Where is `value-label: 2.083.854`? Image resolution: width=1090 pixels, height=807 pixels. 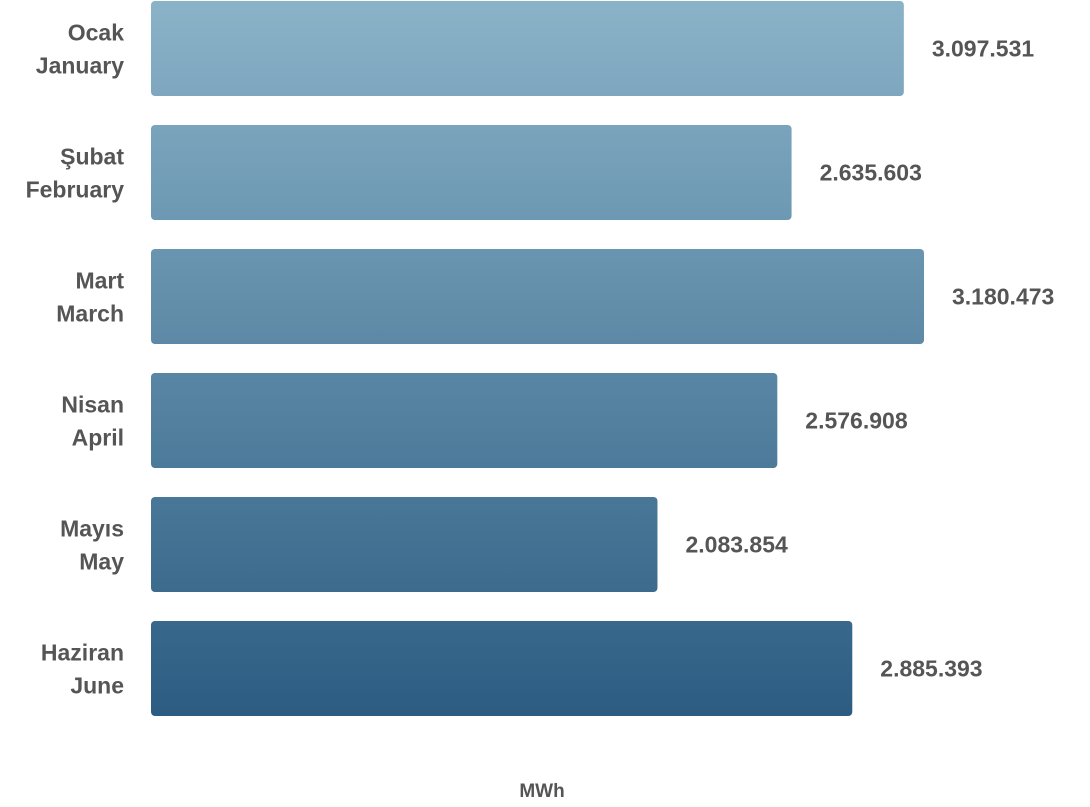
value-label: 2.083.854 is located at coordinates (736, 545).